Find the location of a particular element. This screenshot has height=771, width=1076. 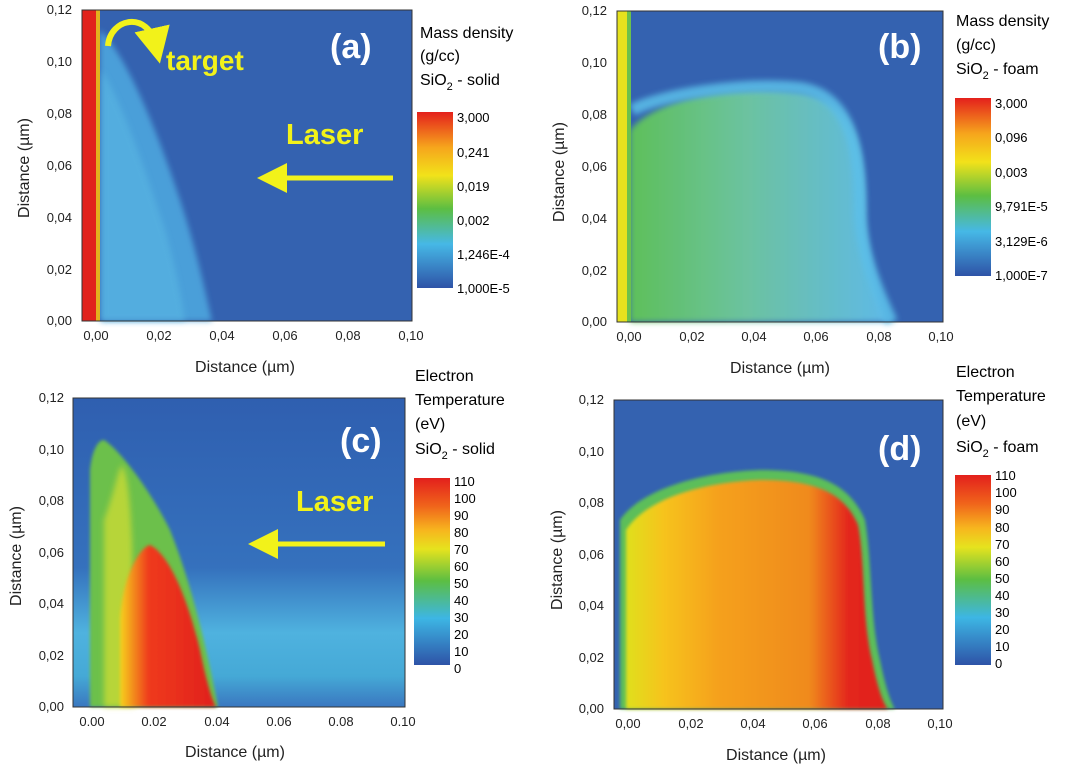

panel-d-ylabel: Distance (µm) is located at coordinates (557, 560).